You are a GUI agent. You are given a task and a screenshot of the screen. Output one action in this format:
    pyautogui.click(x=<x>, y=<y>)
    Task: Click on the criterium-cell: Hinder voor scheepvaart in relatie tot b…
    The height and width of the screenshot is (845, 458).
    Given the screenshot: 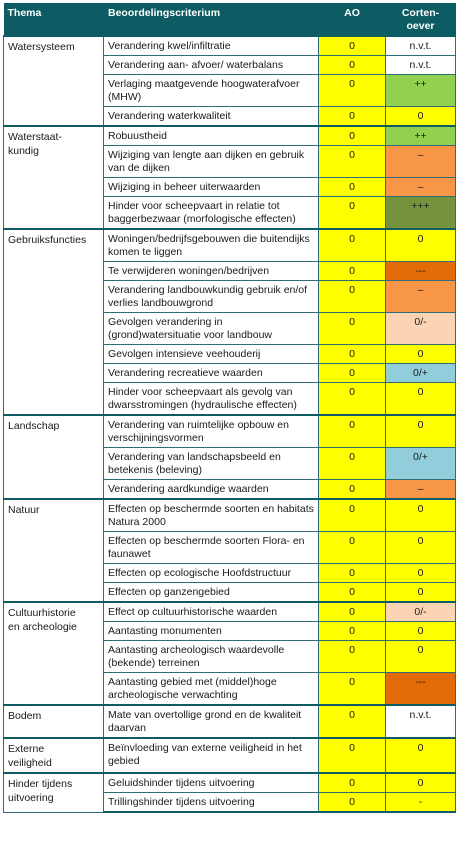 What is the action you would take?
    pyautogui.click(x=211, y=213)
    